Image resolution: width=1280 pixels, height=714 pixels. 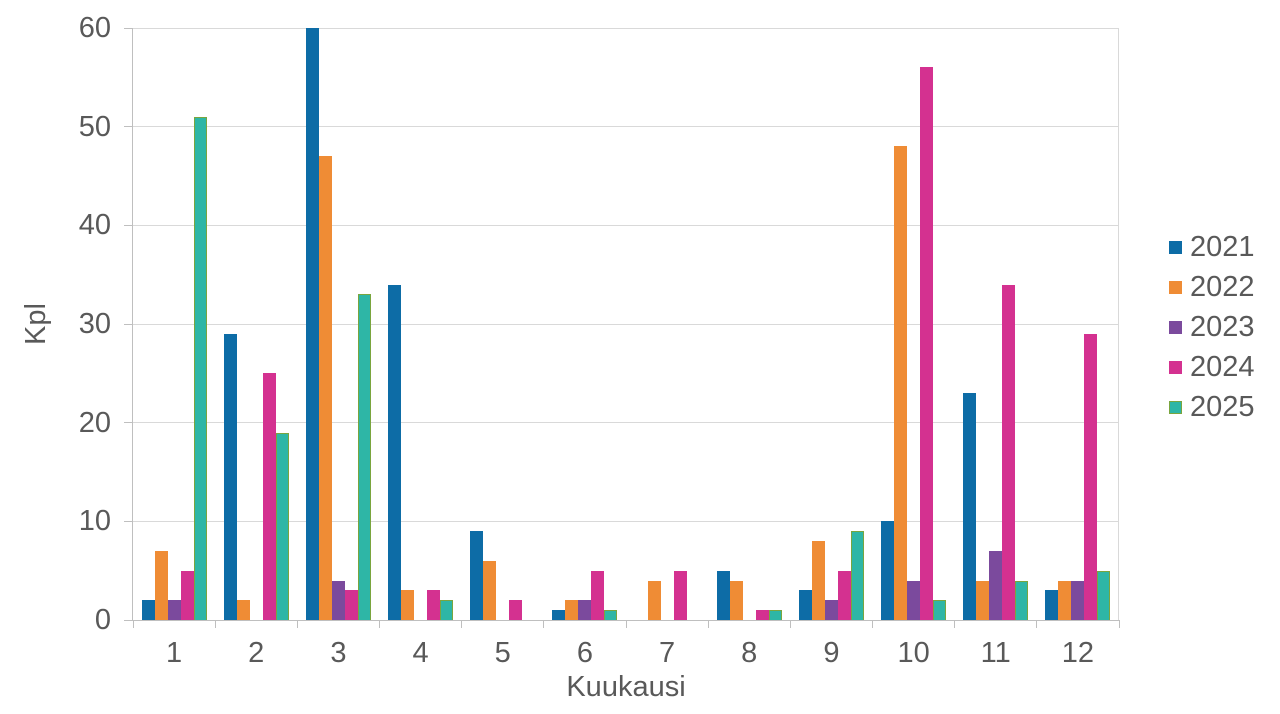 What do you see at coordinates (995, 653) in the screenshot?
I see `x-tick-label-11: 11` at bounding box center [995, 653].